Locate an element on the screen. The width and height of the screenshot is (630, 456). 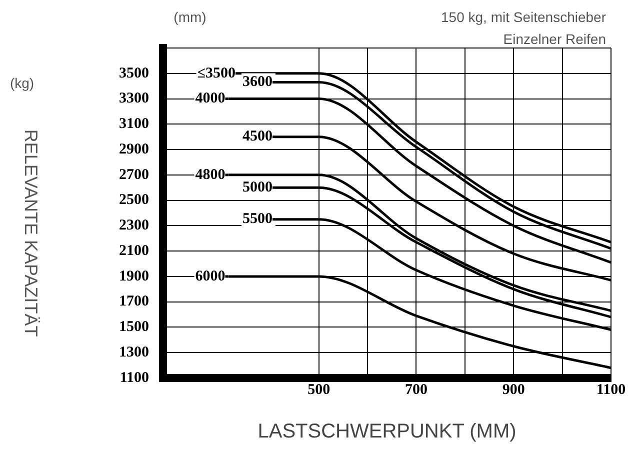
x-tick-label: 900 is located at coordinates (513, 390).